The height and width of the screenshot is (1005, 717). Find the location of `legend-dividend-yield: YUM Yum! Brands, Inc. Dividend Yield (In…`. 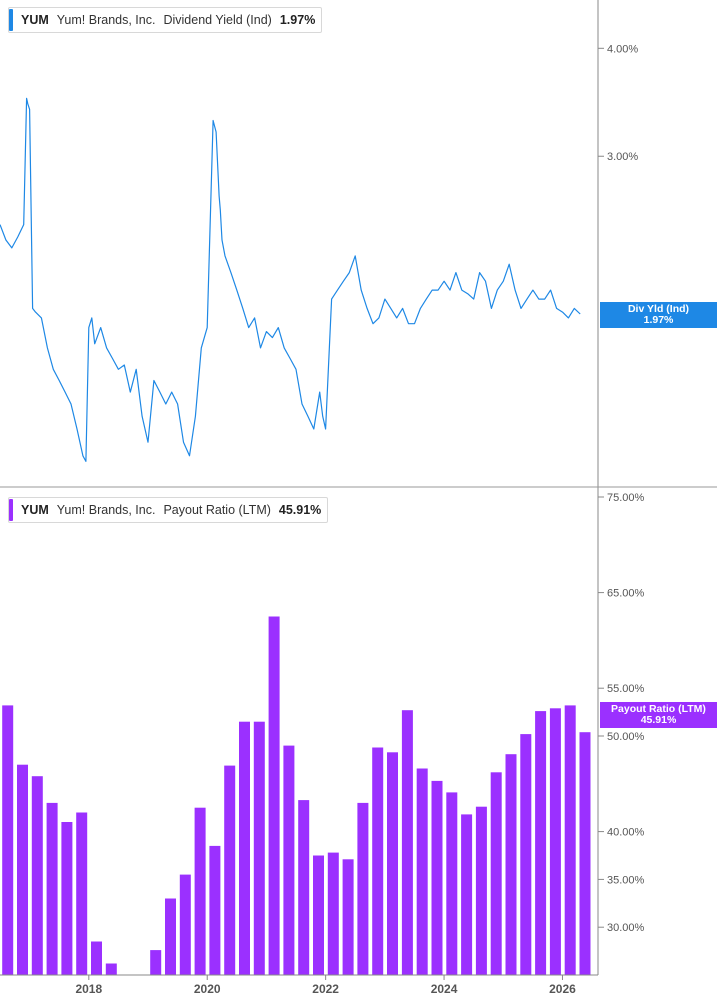

legend-dividend-yield: YUM Yum! Brands, Inc. Dividend Yield (In… is located at coordinates (165, 20).